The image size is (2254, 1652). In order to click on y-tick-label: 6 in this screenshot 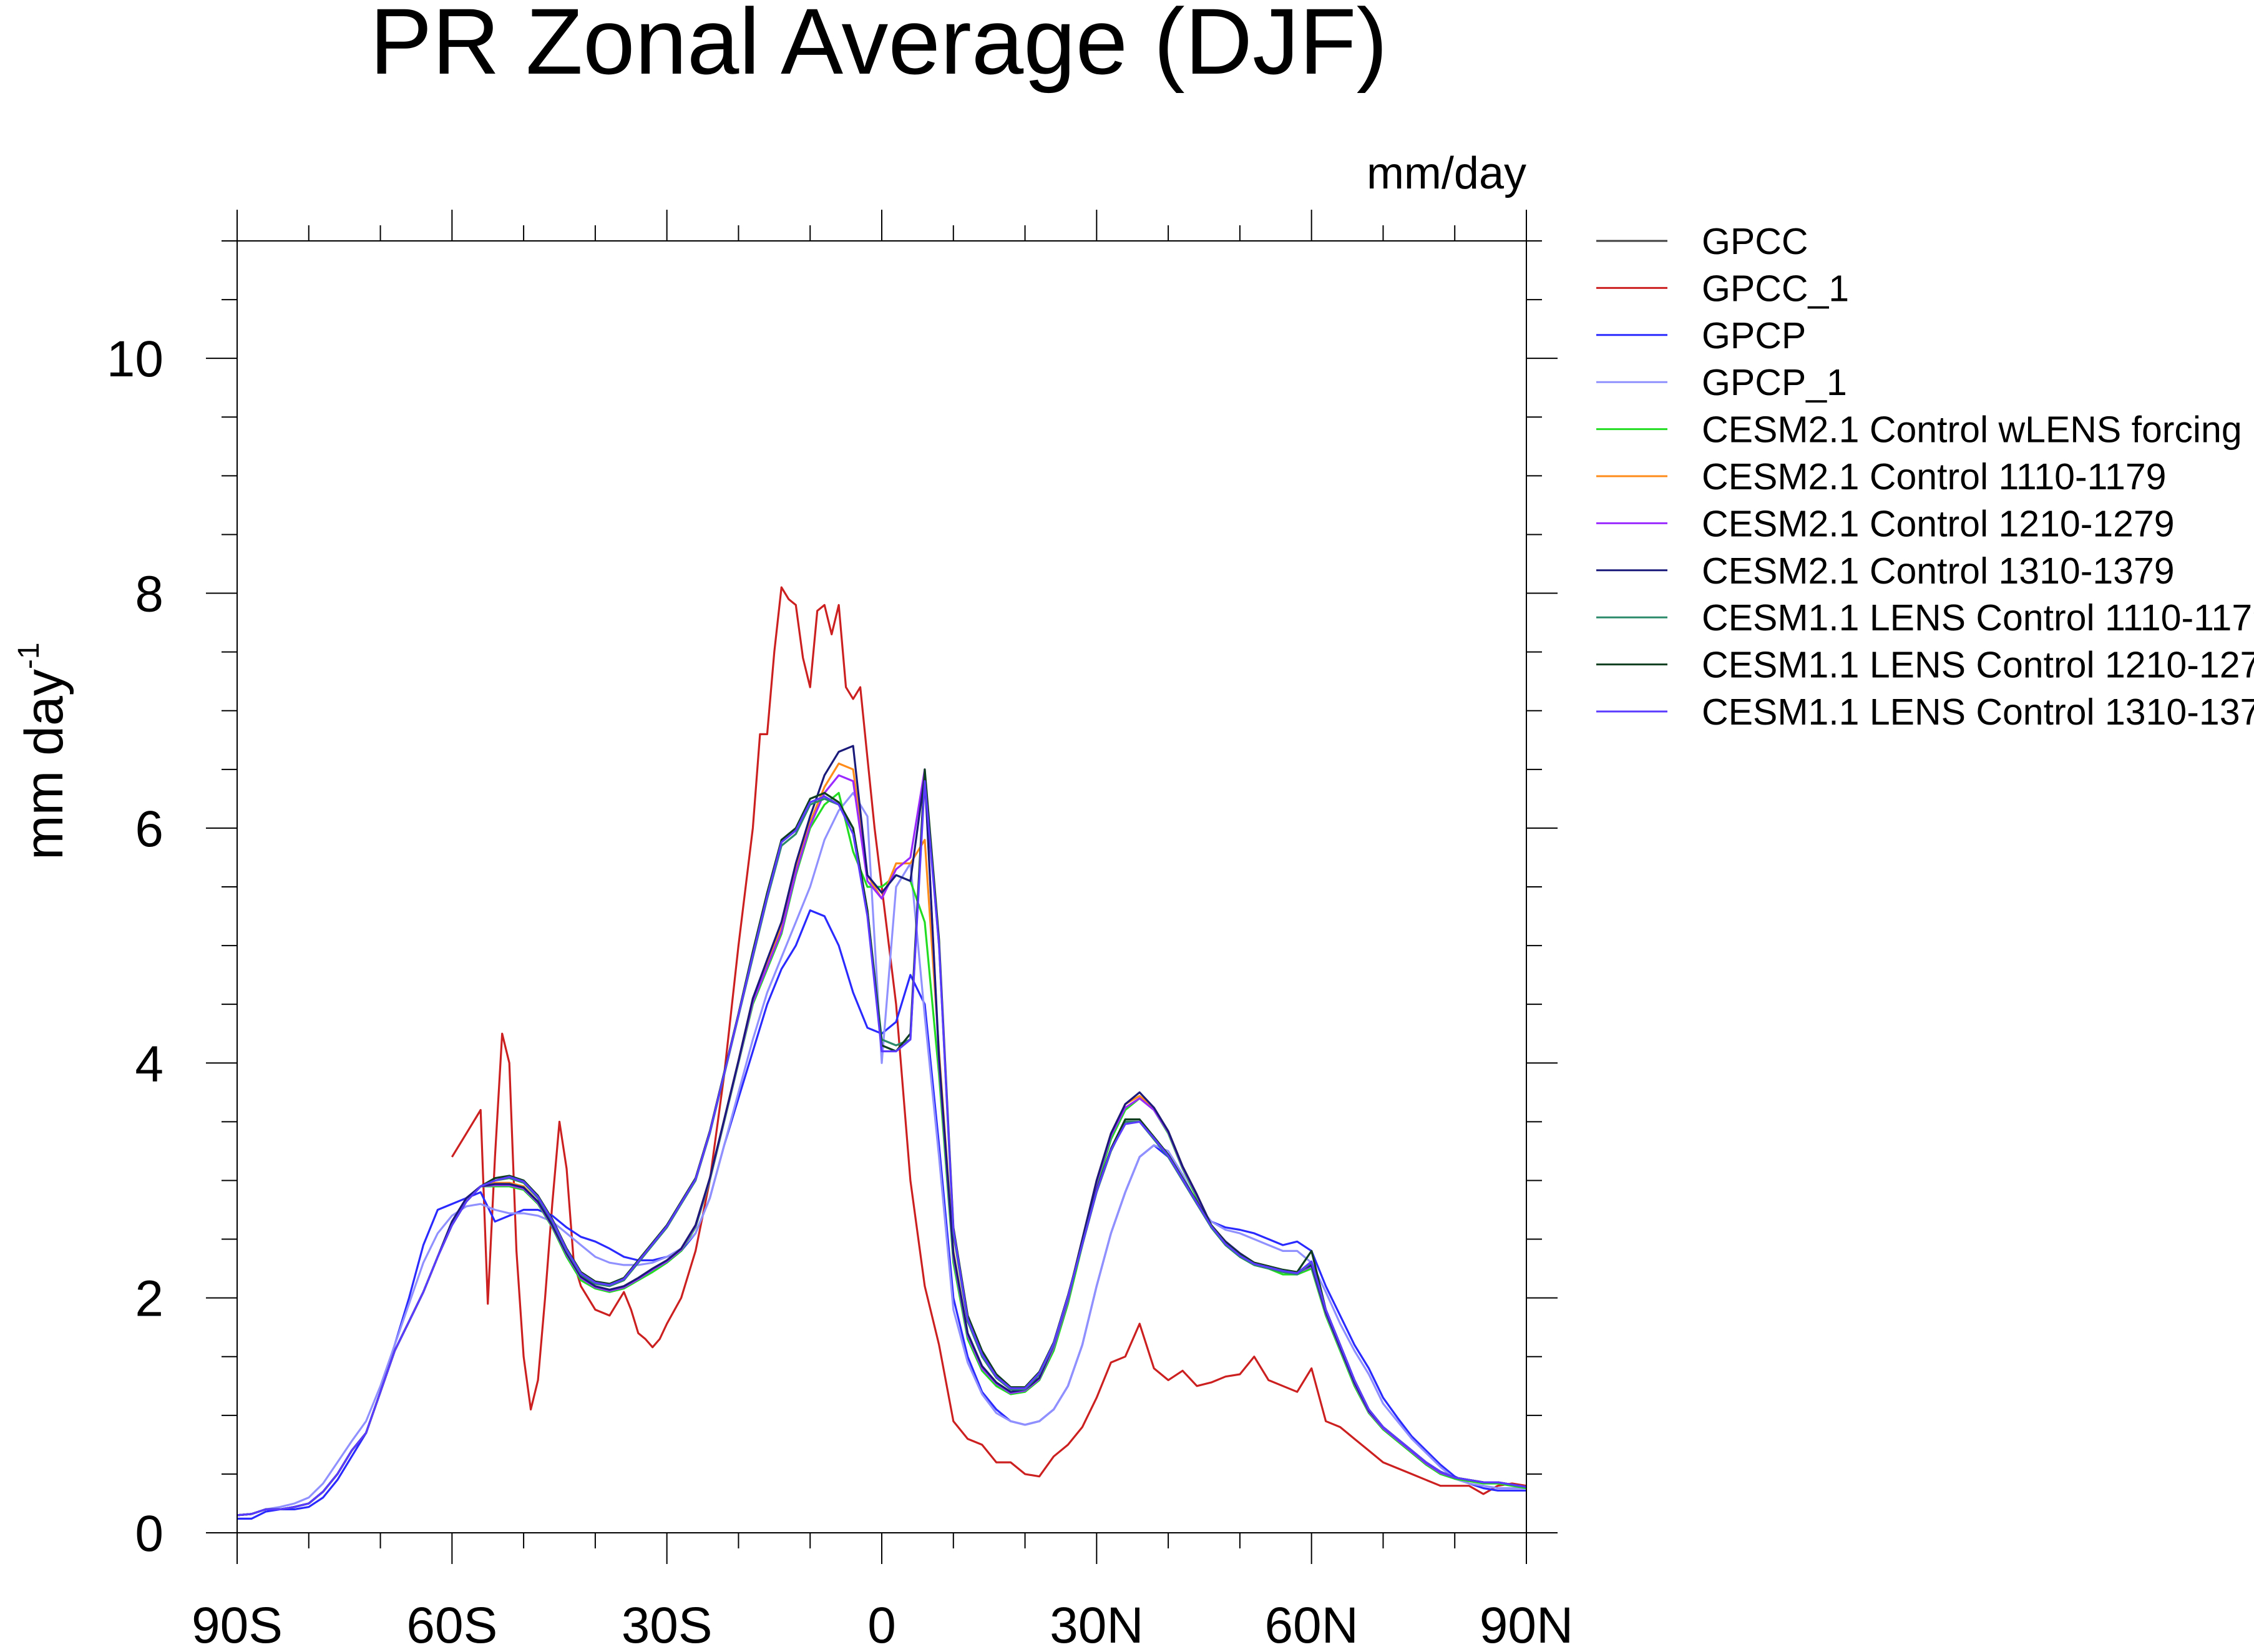, I will do `click(149, 829)`.